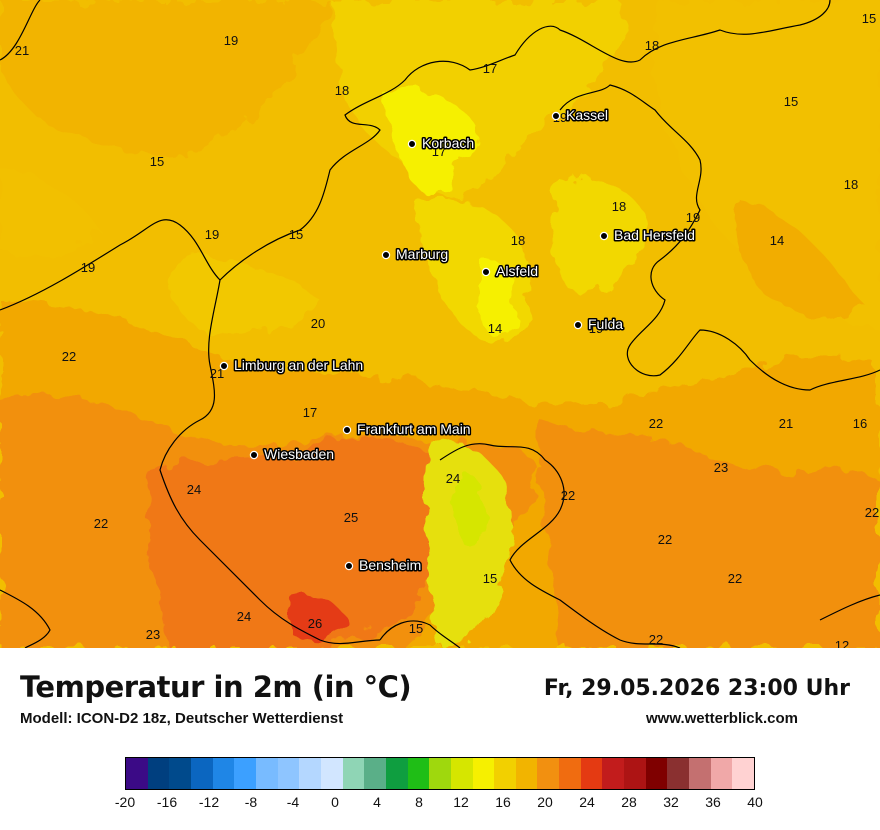 This screenshot has width=880, height=830. What do you see at coordinates (599, 324) in the screenshot?
I see `city-marker-fulda: Fulda` at bounding box center [599, 324].